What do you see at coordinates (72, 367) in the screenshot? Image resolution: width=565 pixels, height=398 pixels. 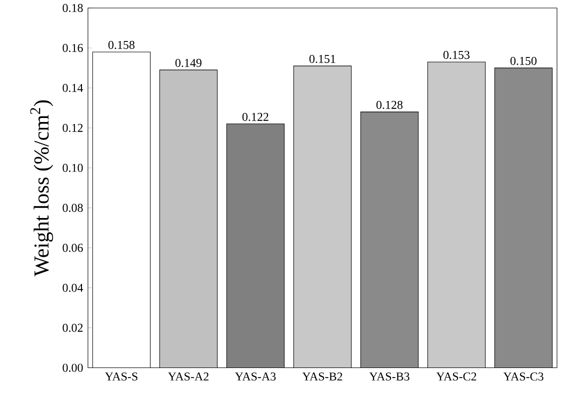 I see `y-tick-label: 0.00` at bounding box center [72, 367].